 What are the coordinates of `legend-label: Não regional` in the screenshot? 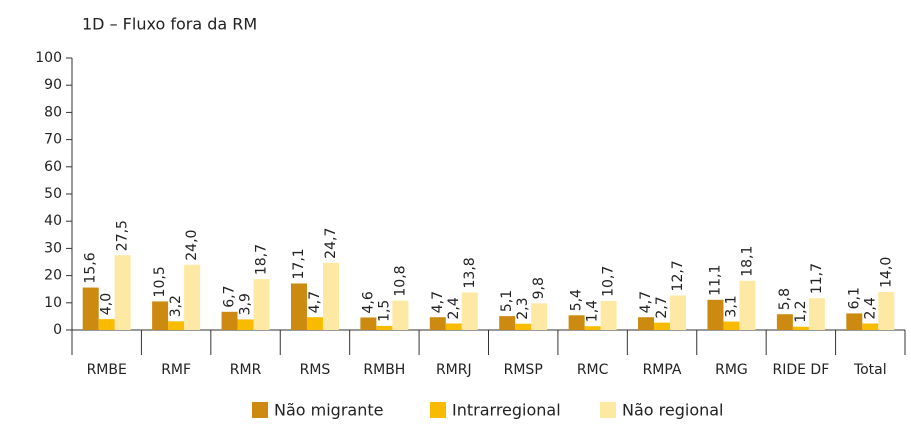 It's located at (673, 410).